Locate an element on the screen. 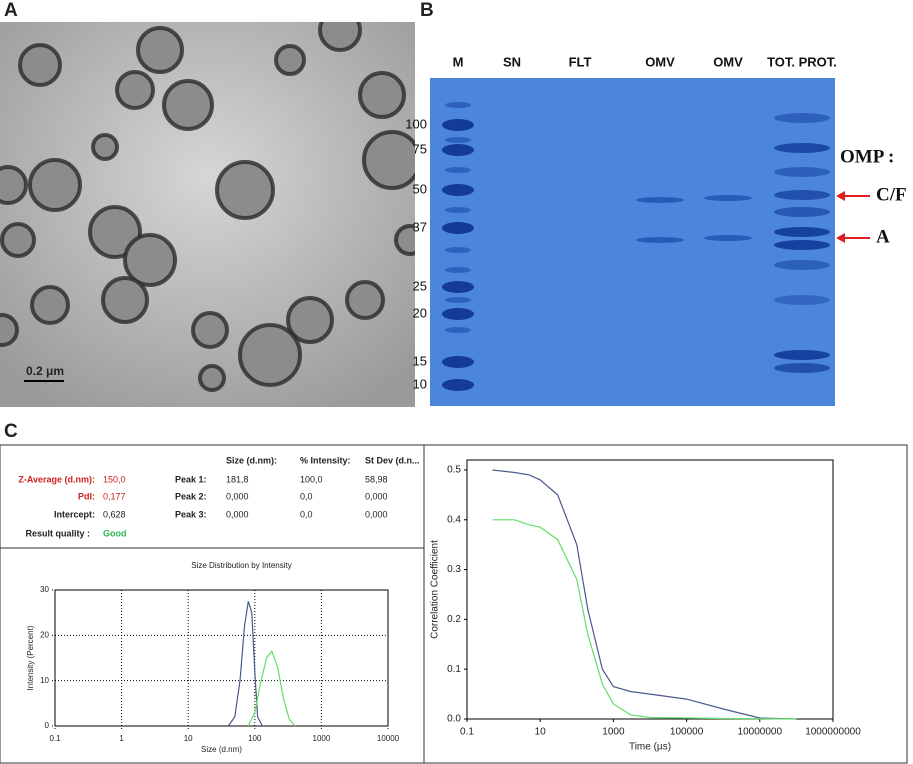 Image resolution: width=913 pixels, height=764 pixels. x-tick-label: 1000 is located at coordinates (613, 732).